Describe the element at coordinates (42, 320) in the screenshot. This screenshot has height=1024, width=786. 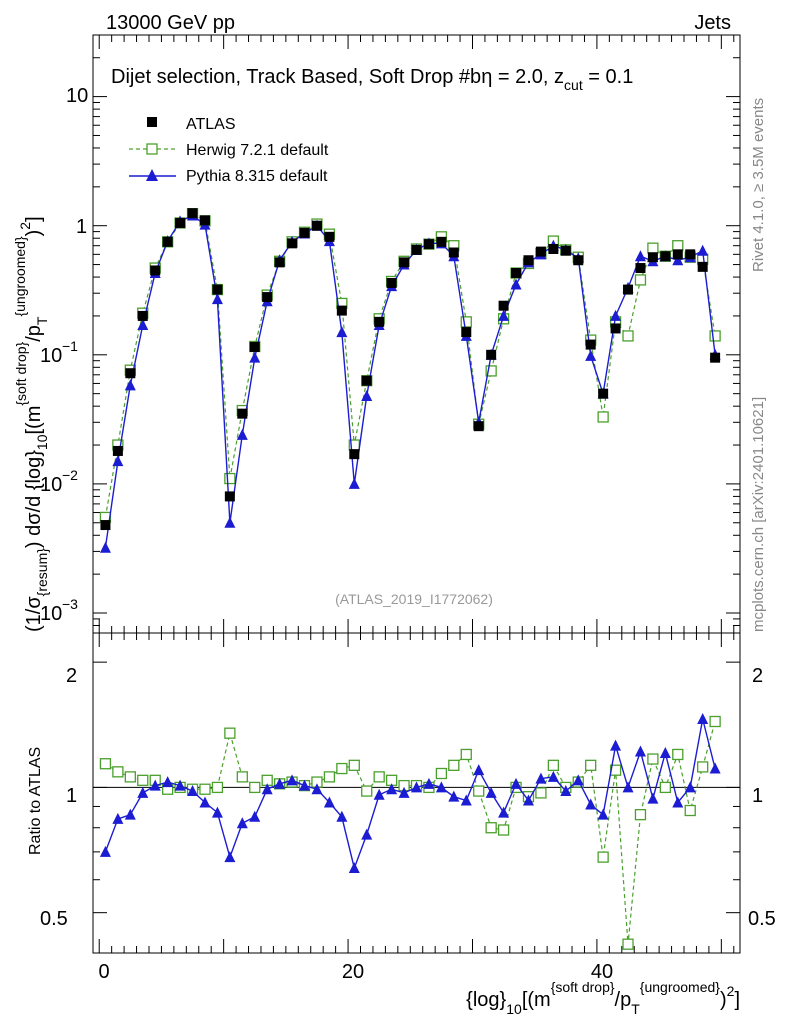
I see `y-title-T: T` at that location.